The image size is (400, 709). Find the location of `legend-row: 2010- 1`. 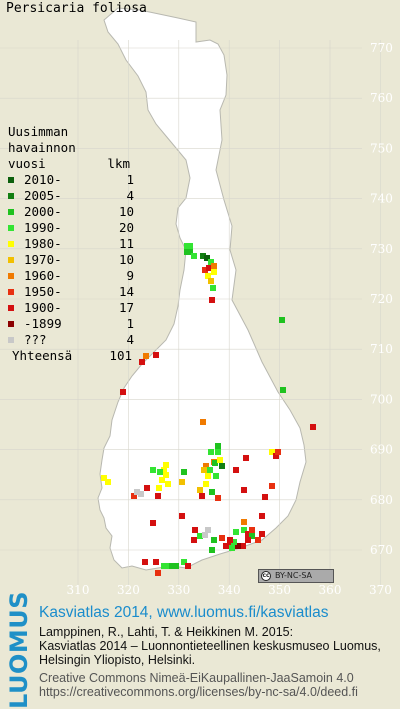

legend-row: 2010- 1 is located at coordinates (71, 180).